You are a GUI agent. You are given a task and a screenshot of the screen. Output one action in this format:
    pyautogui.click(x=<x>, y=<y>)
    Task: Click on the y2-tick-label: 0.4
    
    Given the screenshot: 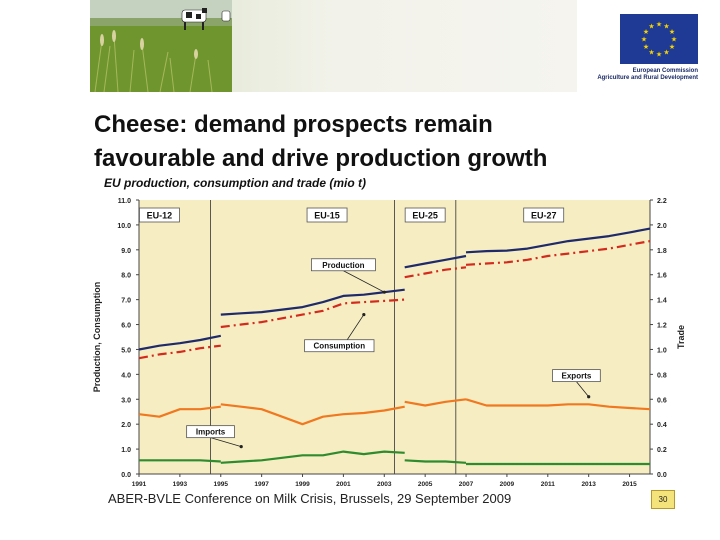 What is the action you would take?
    pyautogui.click(x=662, y=425)
    